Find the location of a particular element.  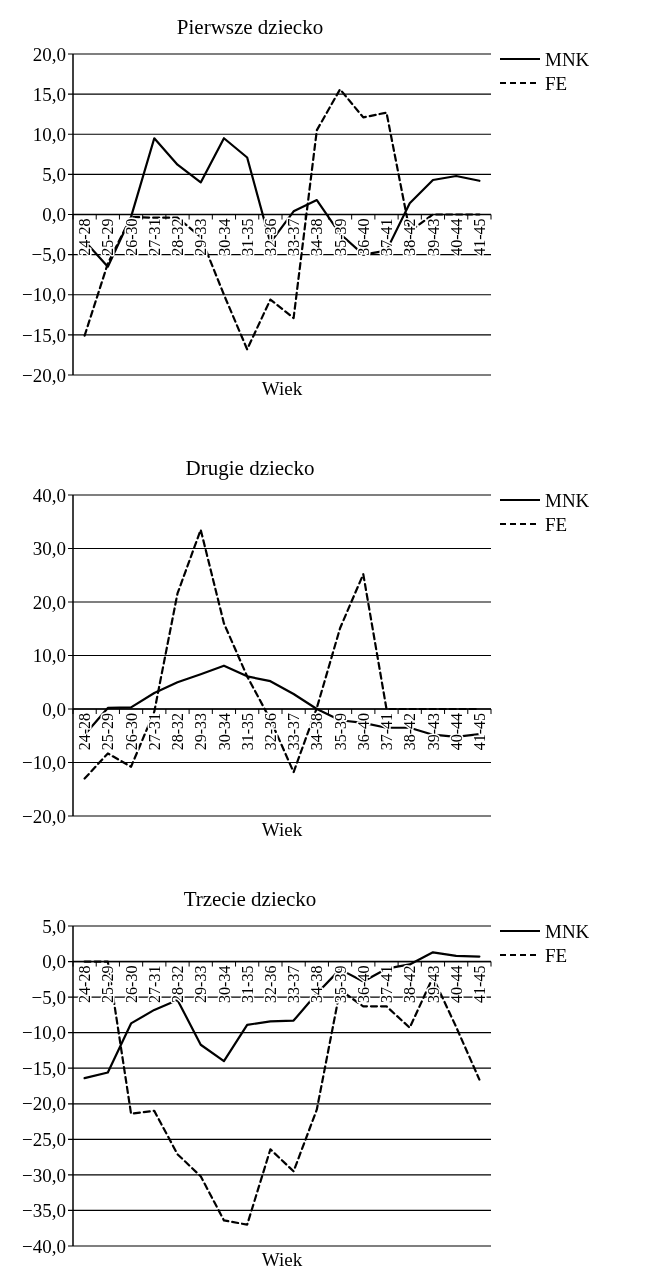

y-tick-label: −40,0 is located at coordinates (44, 1246).